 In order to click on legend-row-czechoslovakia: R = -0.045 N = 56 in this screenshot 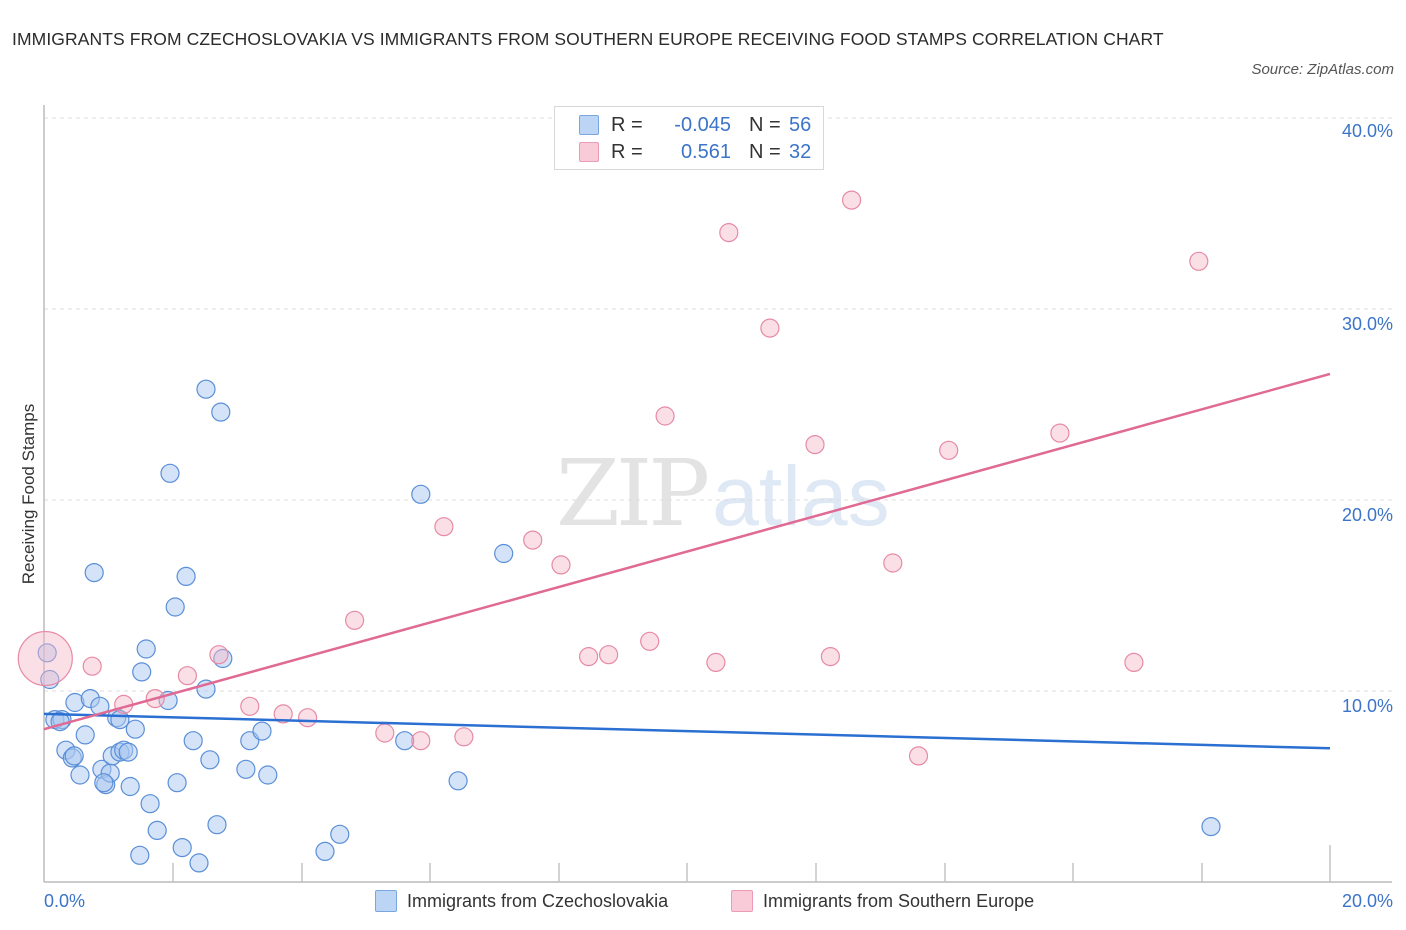, I will do `click(695, 125)`.